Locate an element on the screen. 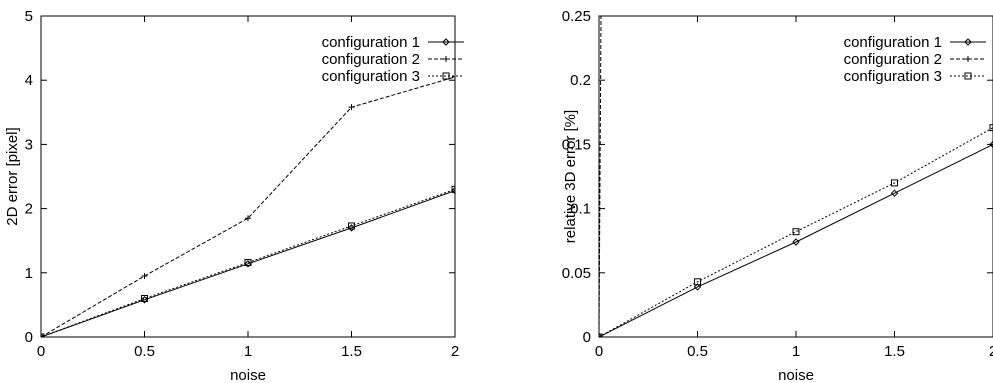 Image resolution: width=993 pixels, height=383 pixels. y-tick-label: 1 is located at coordinates (29, 273).